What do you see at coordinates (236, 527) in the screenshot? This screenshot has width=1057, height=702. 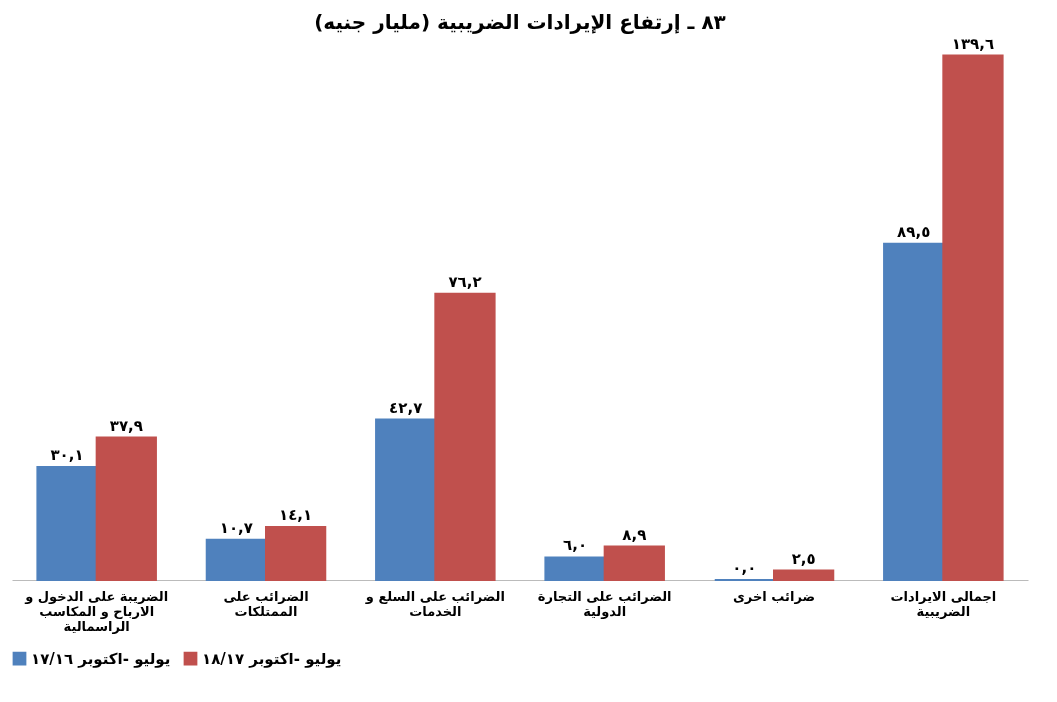 I see `data-label: ١٠,٧` at bounding box center [236, 527].